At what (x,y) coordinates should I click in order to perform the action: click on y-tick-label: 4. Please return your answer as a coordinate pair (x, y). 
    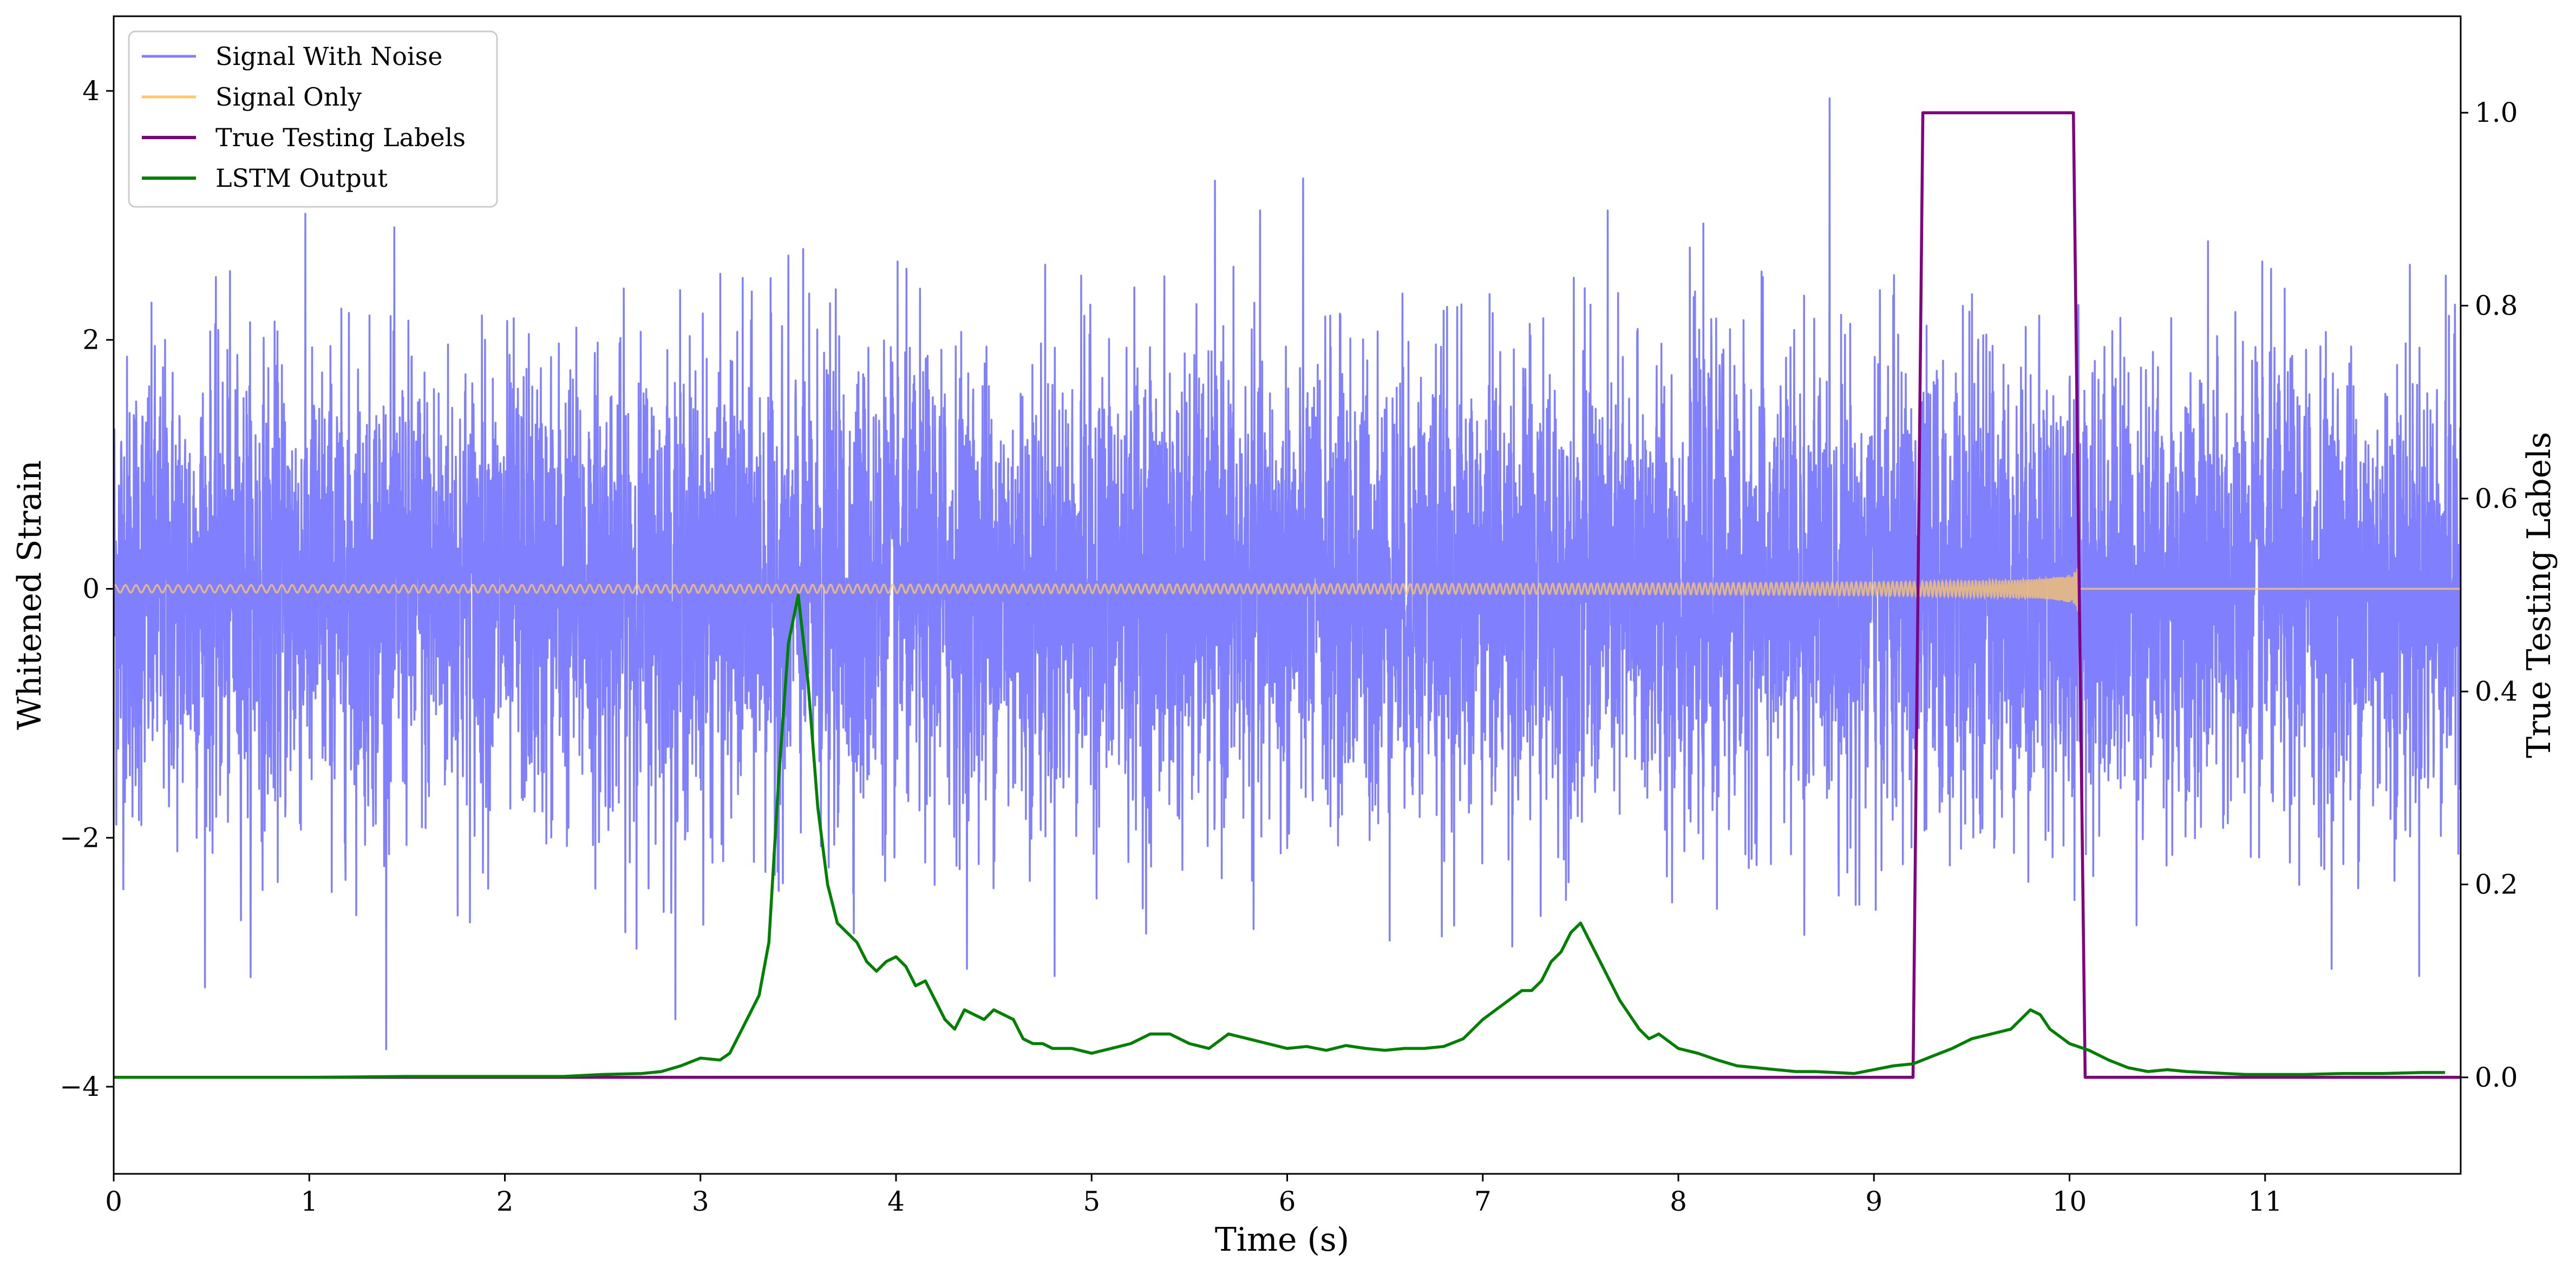
    Looking at the image, I should click on (91, 91).